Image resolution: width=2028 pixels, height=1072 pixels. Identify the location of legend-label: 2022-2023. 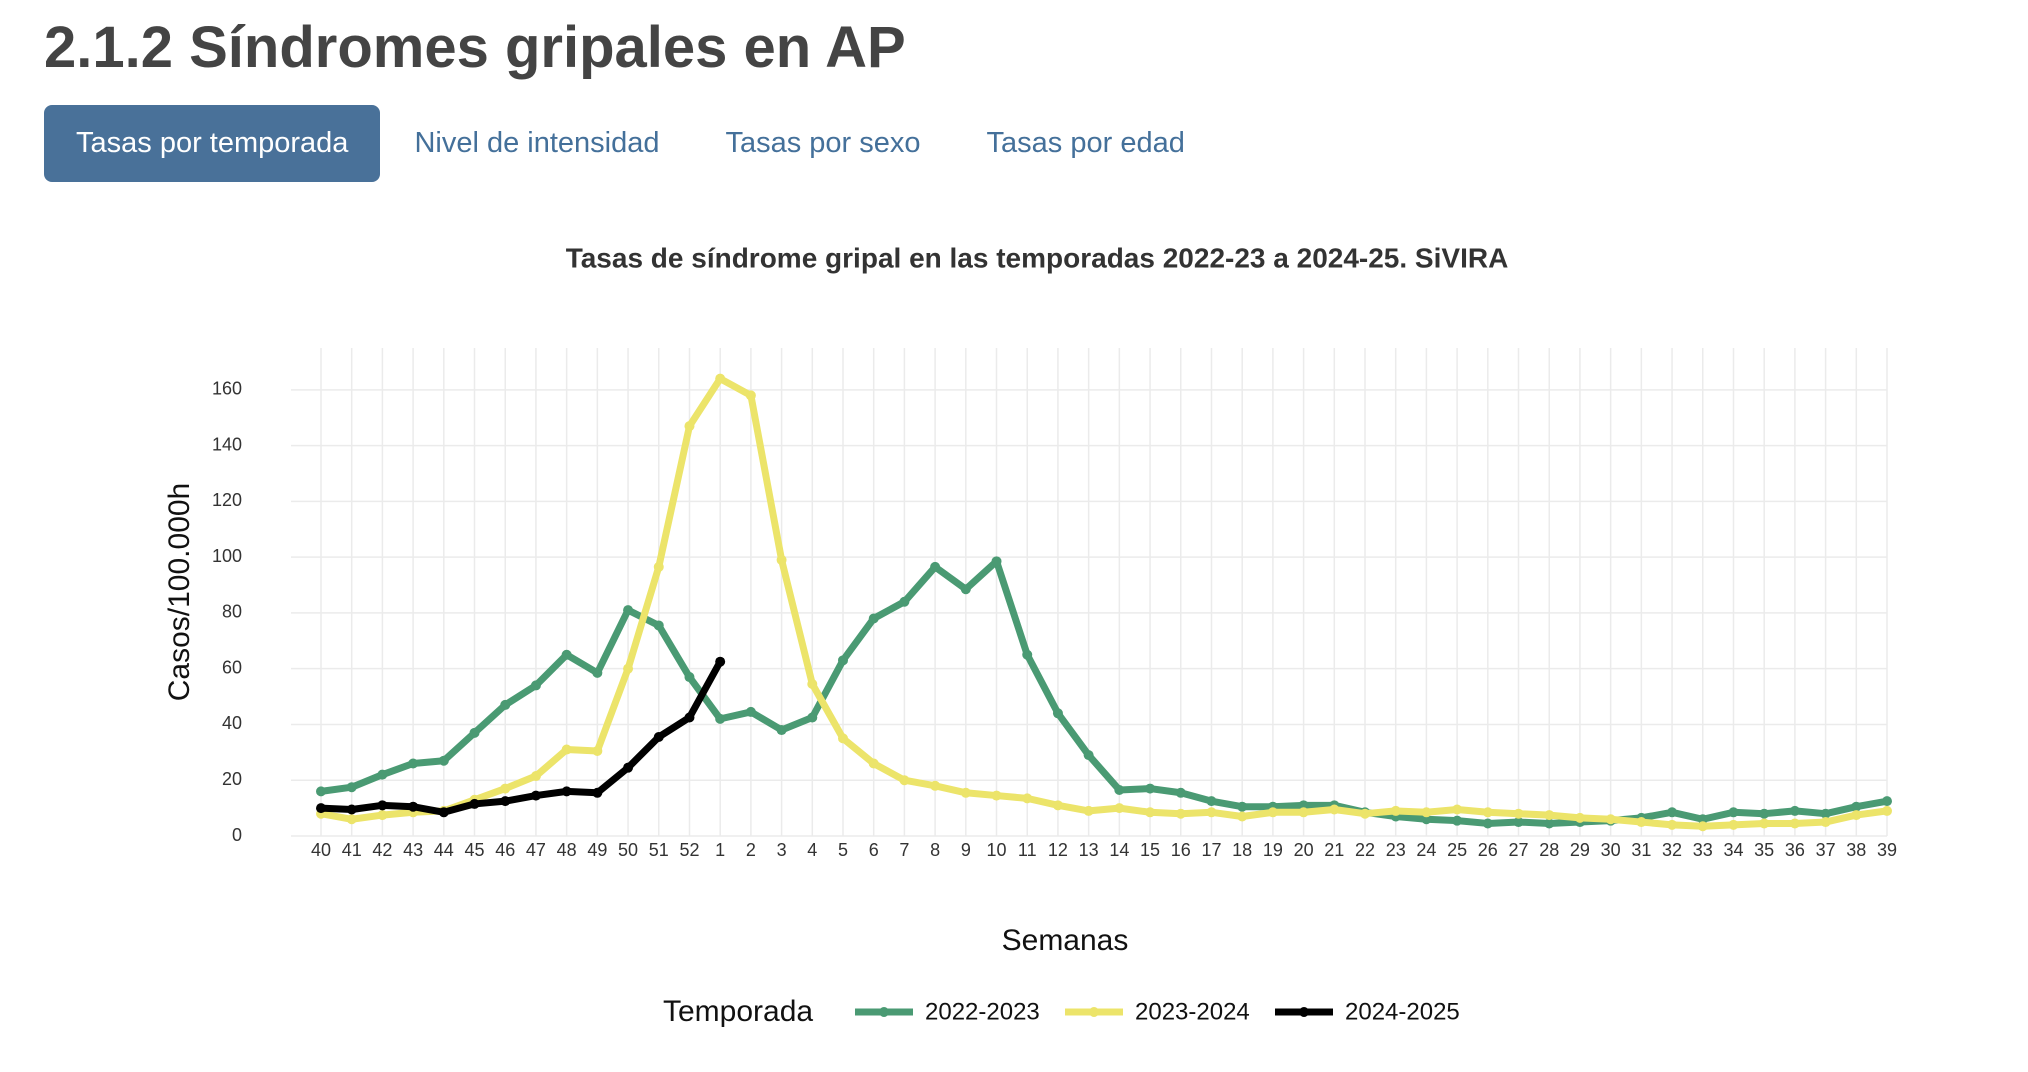
(982, 1011).